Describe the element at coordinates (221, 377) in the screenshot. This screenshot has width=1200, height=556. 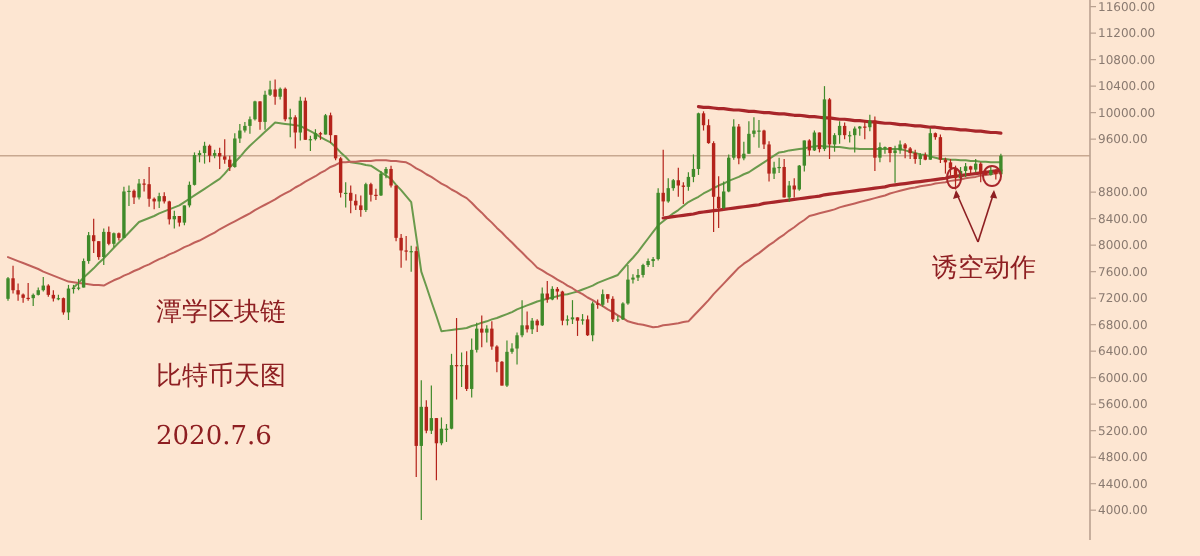
I see `annotation: 比特币天图` at that location.